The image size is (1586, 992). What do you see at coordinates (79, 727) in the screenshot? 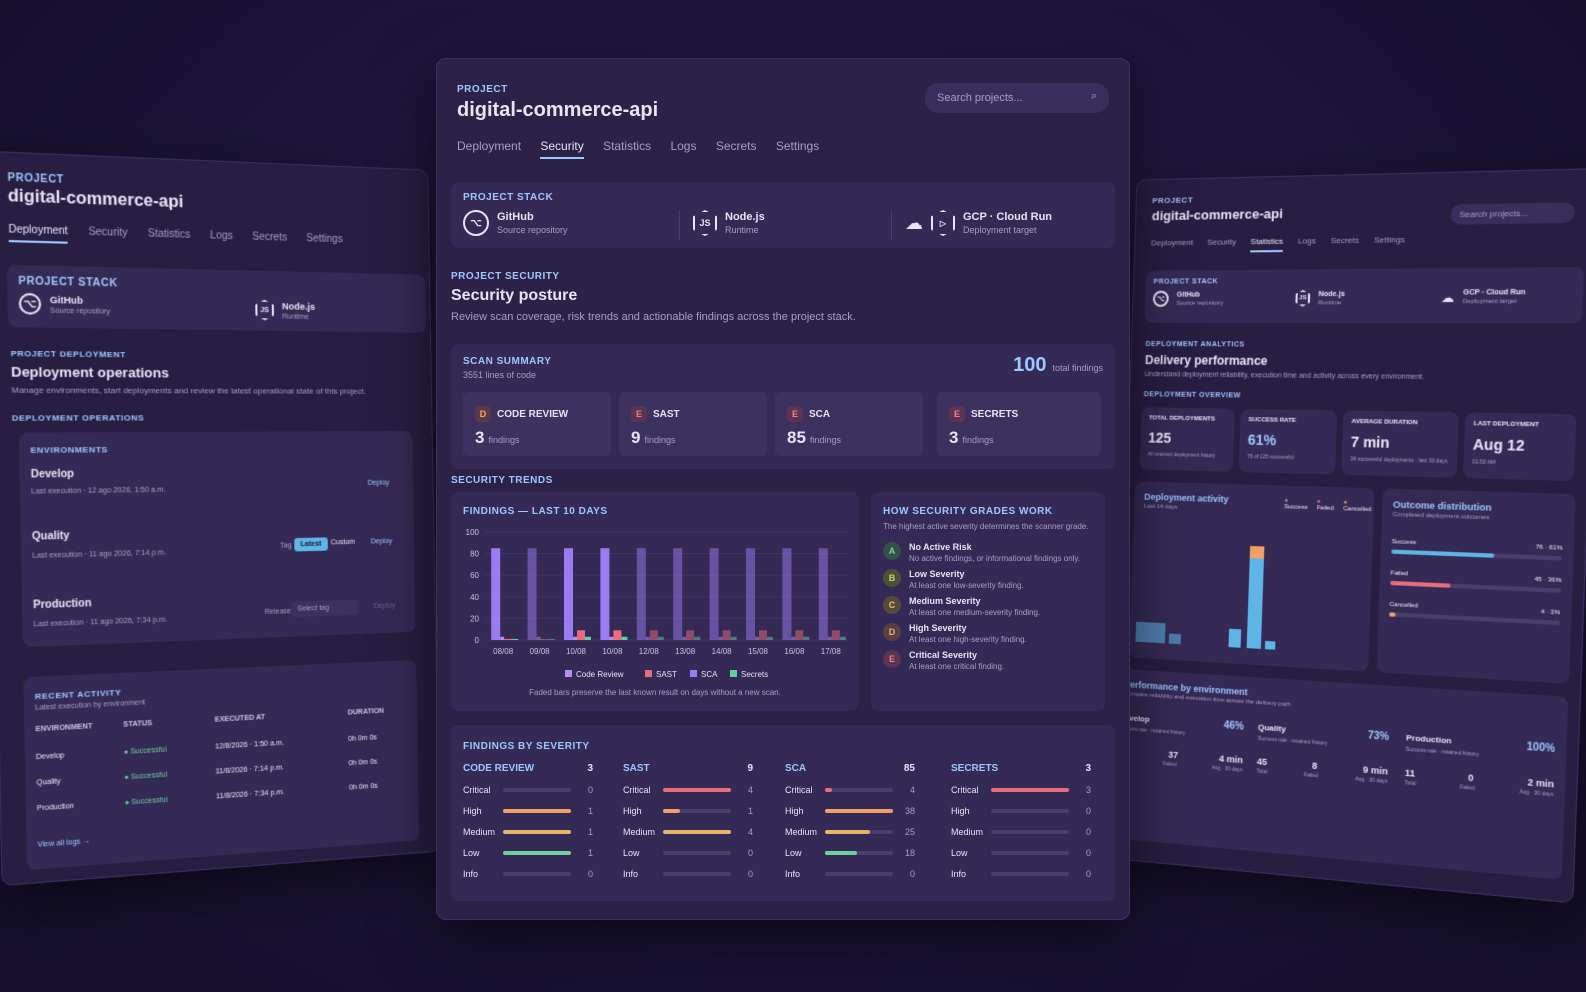
I see `col-environment: ENVIRONMENT` at bounding box center [79, 727].